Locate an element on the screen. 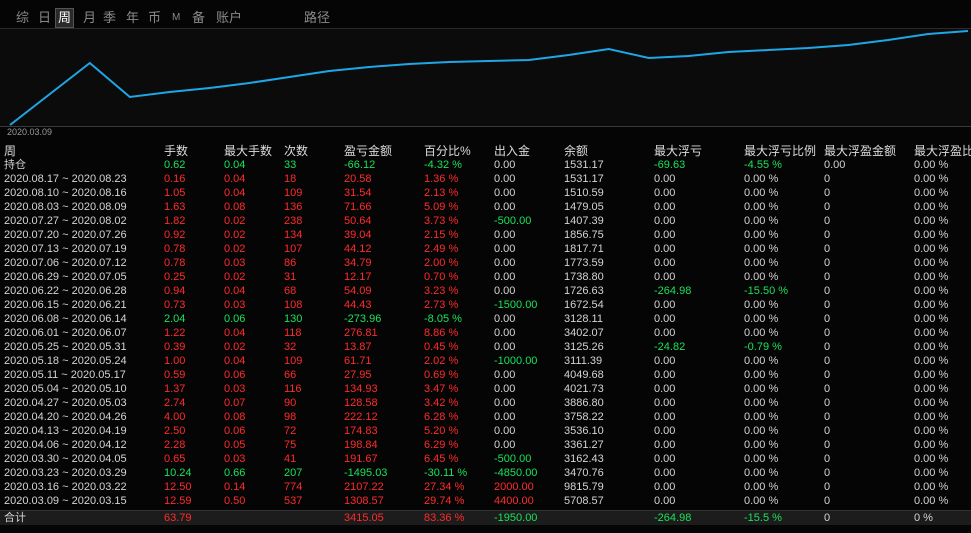  cell: 8.86 % is located at coordinates (441, 333).